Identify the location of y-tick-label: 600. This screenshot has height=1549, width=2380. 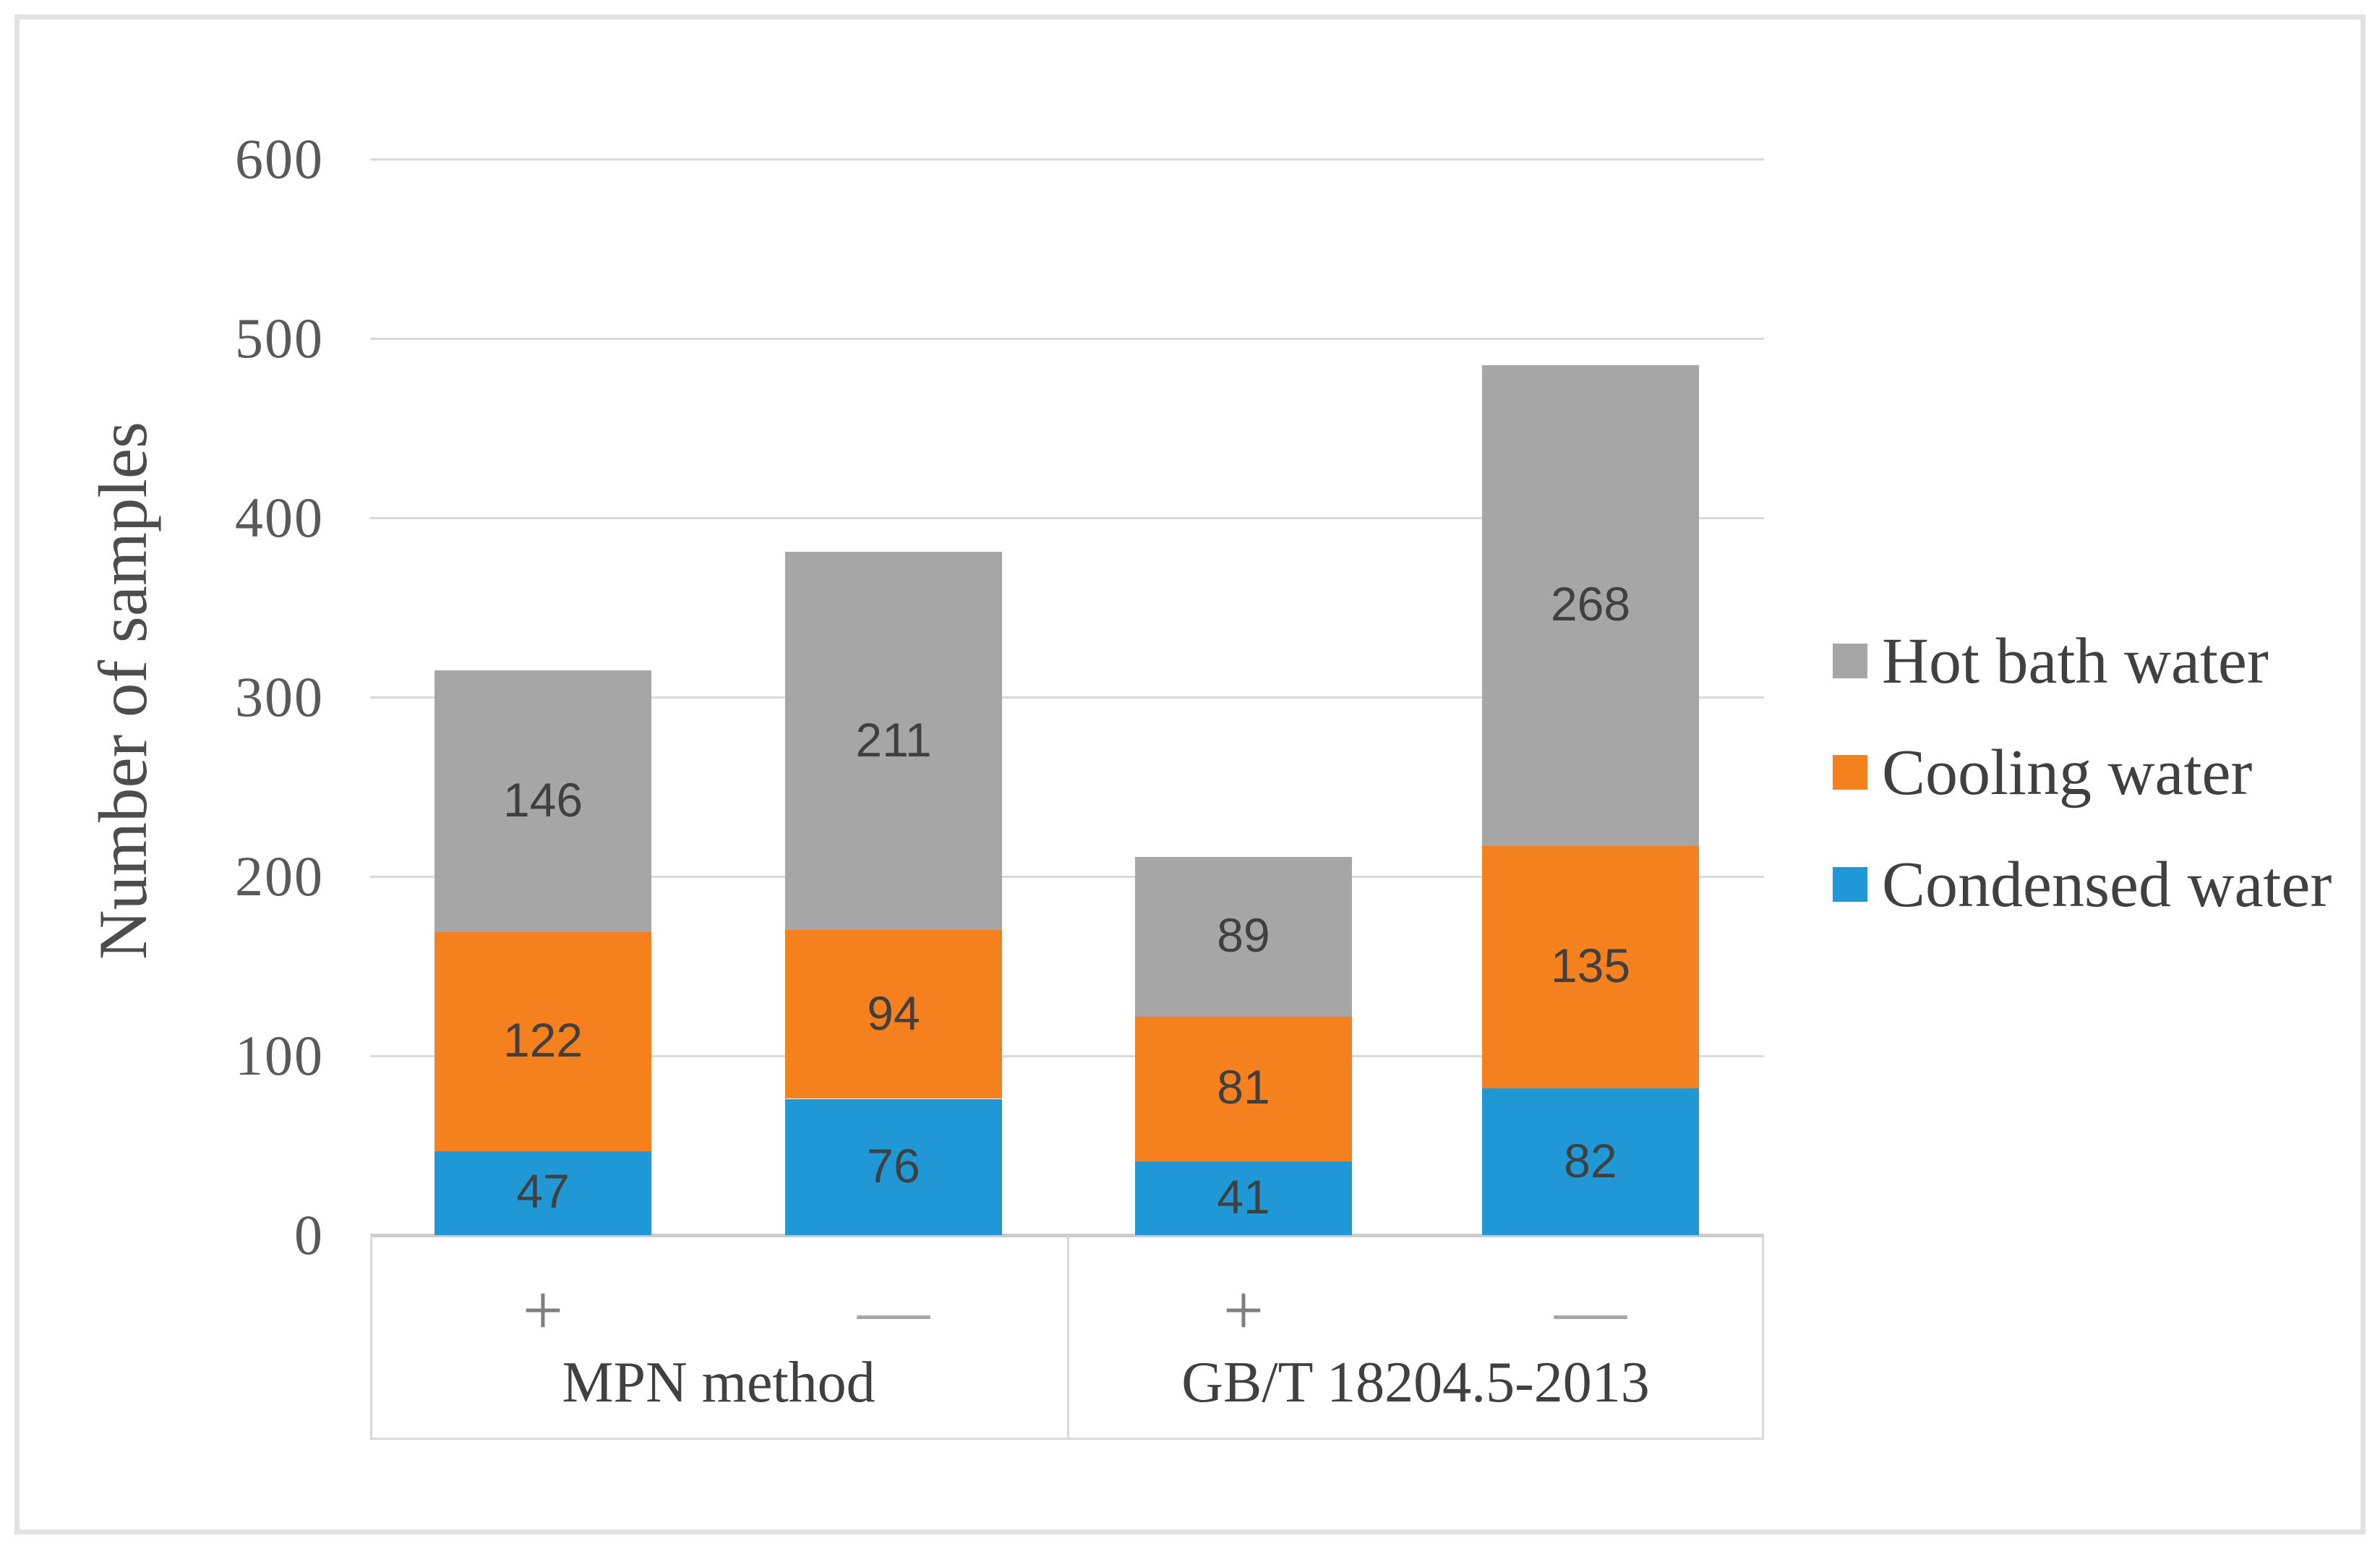
(279, 158).